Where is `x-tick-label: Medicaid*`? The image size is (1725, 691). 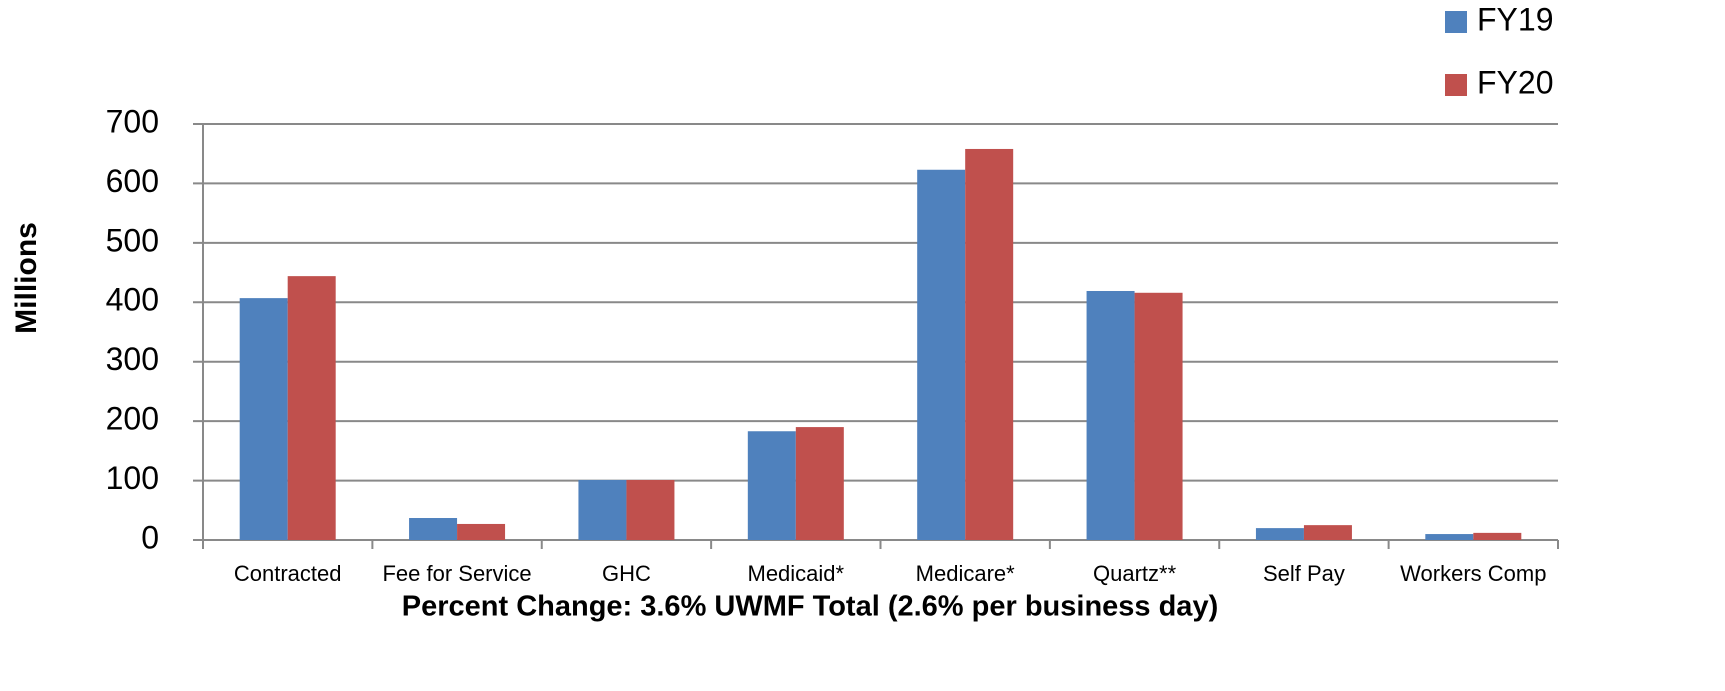 x-tick-label: Medicaid* is located at coordinates (796, 573).